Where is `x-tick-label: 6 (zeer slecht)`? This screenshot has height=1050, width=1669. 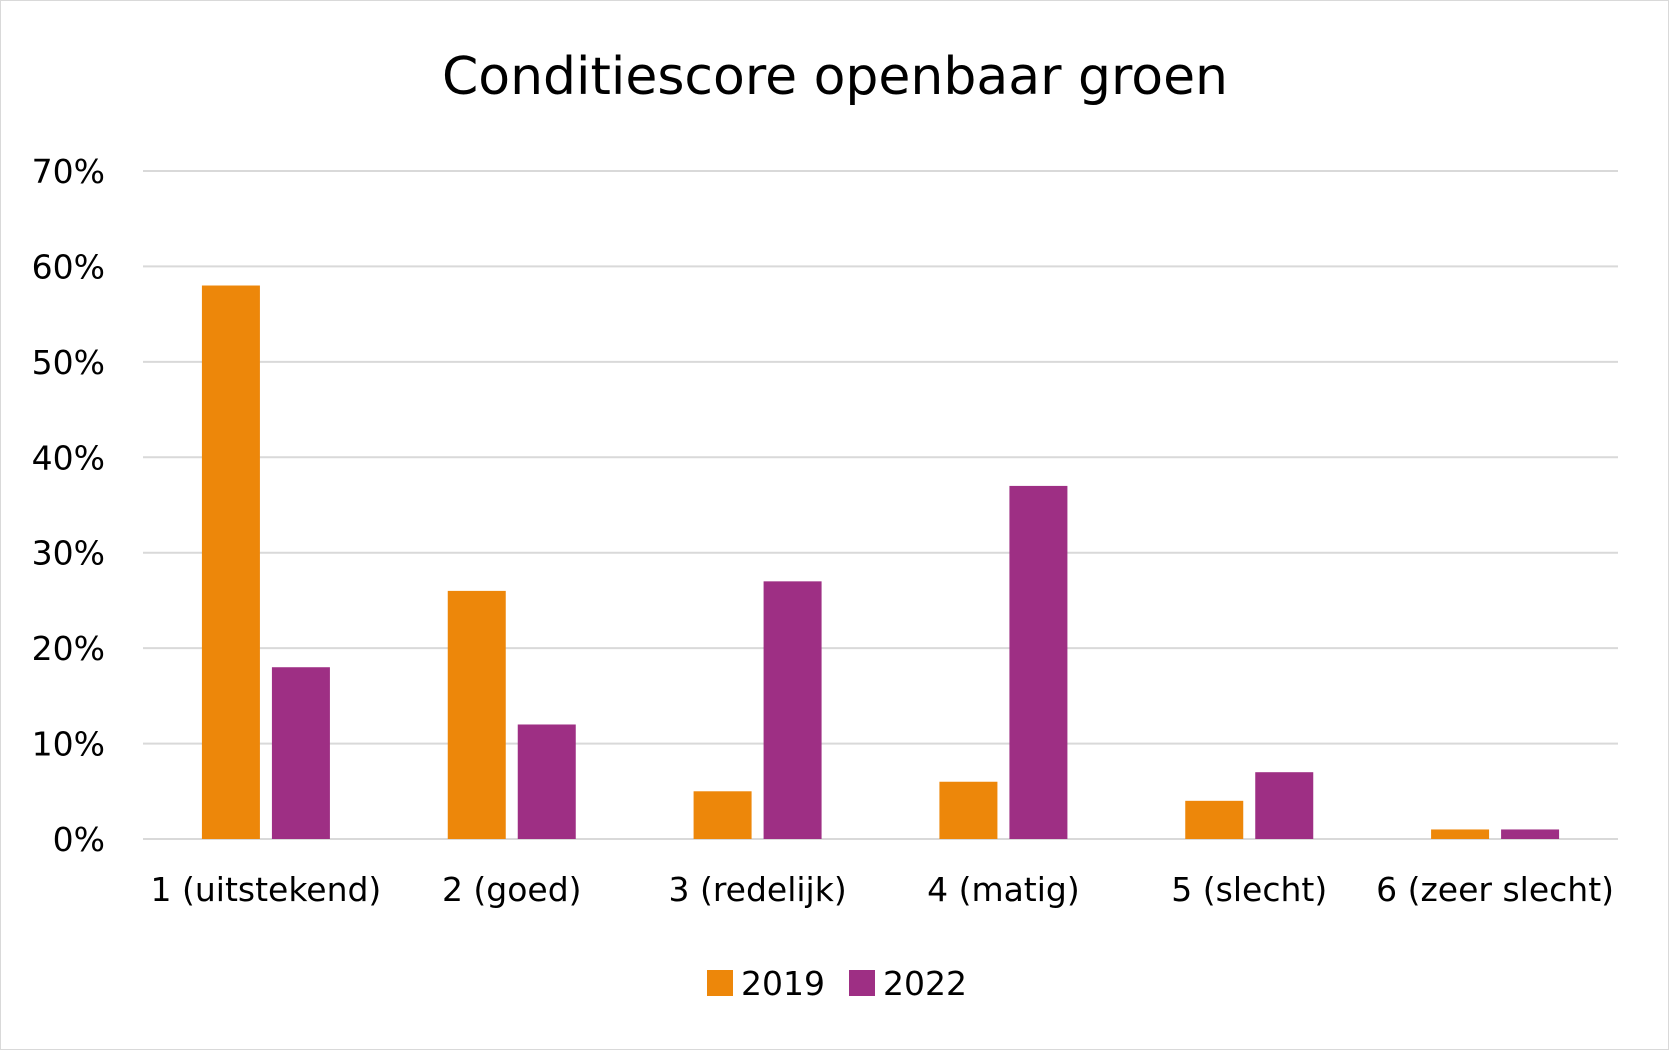 x-tick-label: 6 (zeer slecht) is located at coordinates (1495, 889).